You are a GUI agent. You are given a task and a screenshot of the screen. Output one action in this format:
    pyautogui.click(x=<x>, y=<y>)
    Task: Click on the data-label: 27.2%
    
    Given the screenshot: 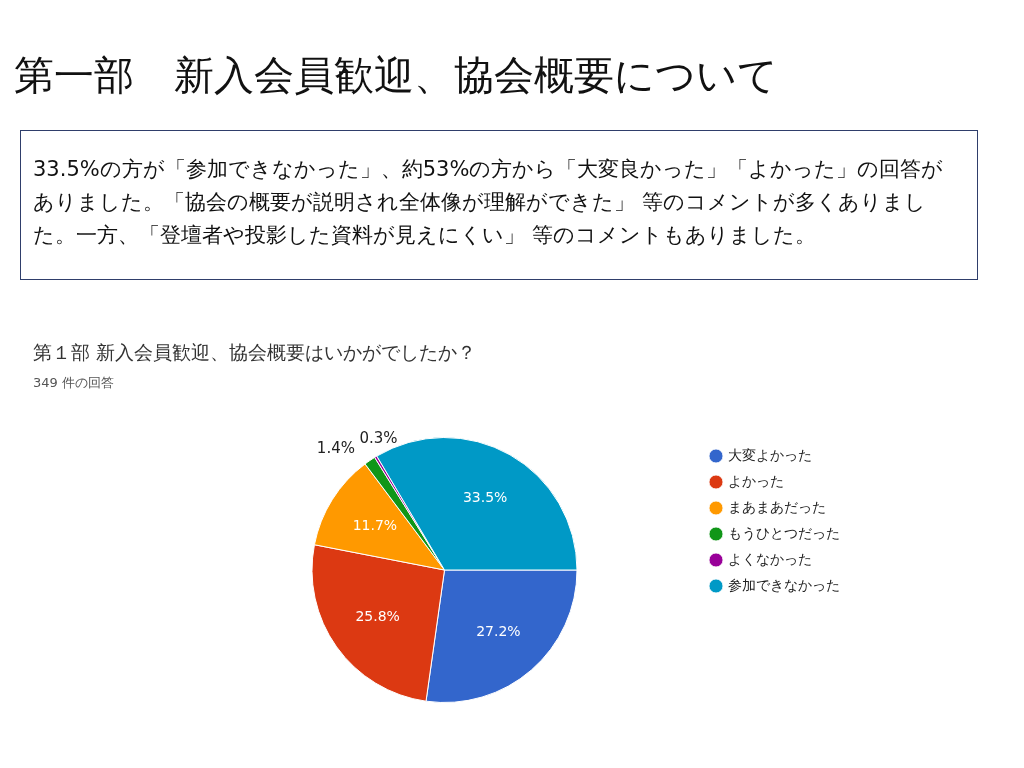 What is the action you would take?
    pyautogui.click(x=498, y=630)
    